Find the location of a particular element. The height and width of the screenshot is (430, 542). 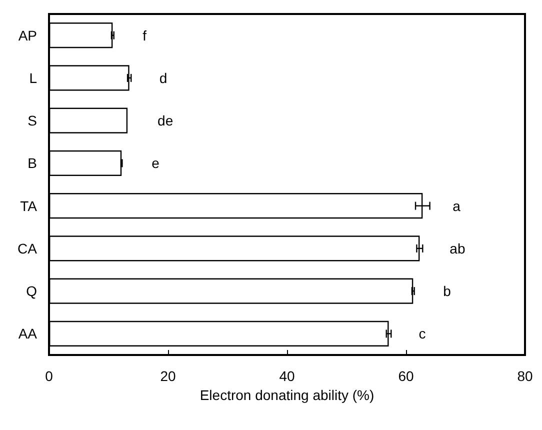

data-label: d is located at coordinates (163, 78).